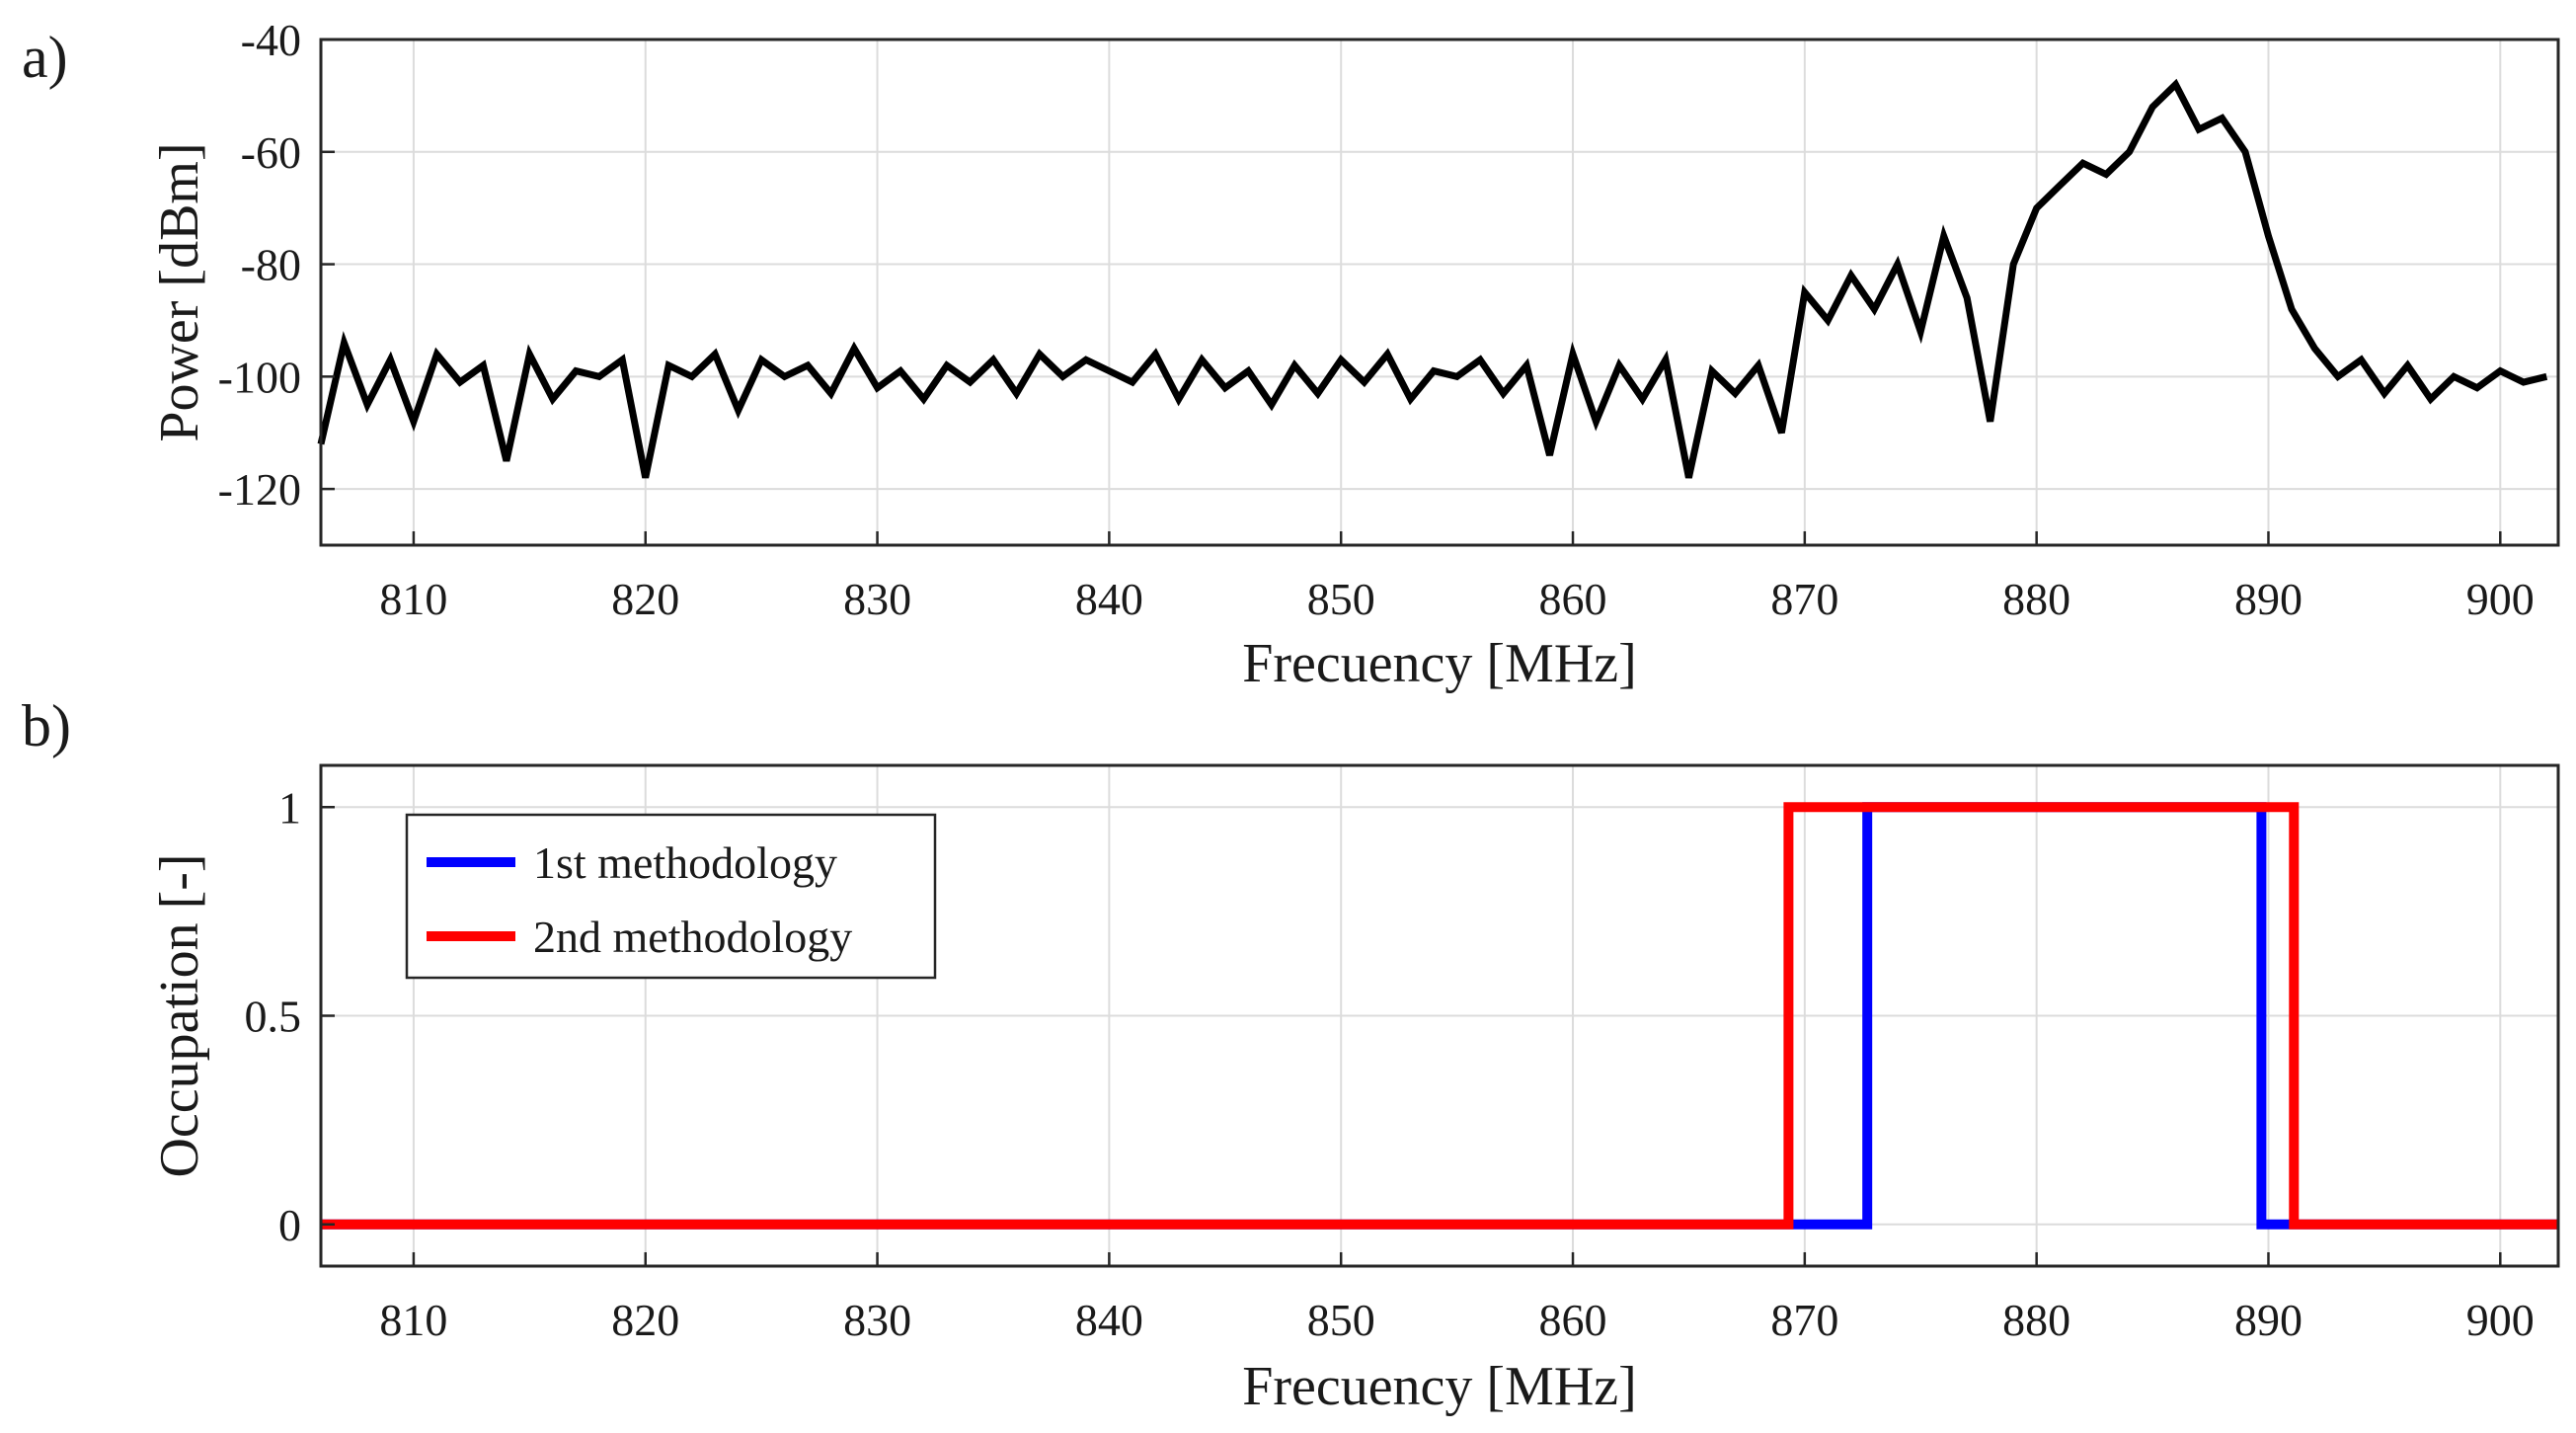 This screenshot has width=2576, height=1433. What do you see at coordinates (259, 489) in the screenshot?
I see `y-tick-label: -120` at bounding box center [259, 489].